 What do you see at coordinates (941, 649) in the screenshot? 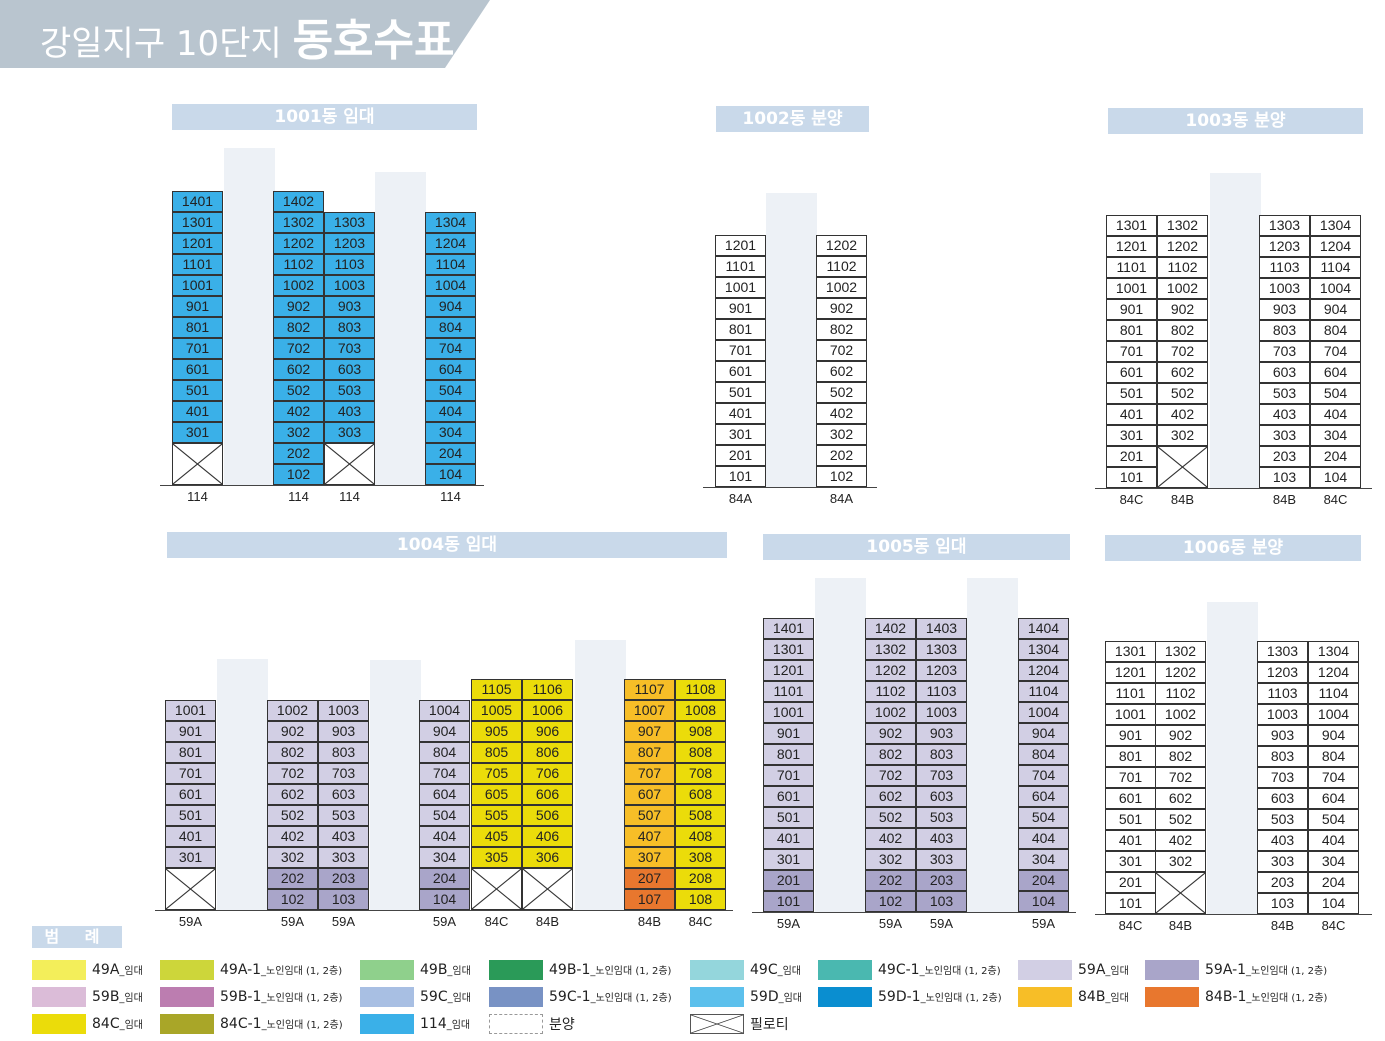
I see `unit-cell: 1303` at bounding box center [941, 649].